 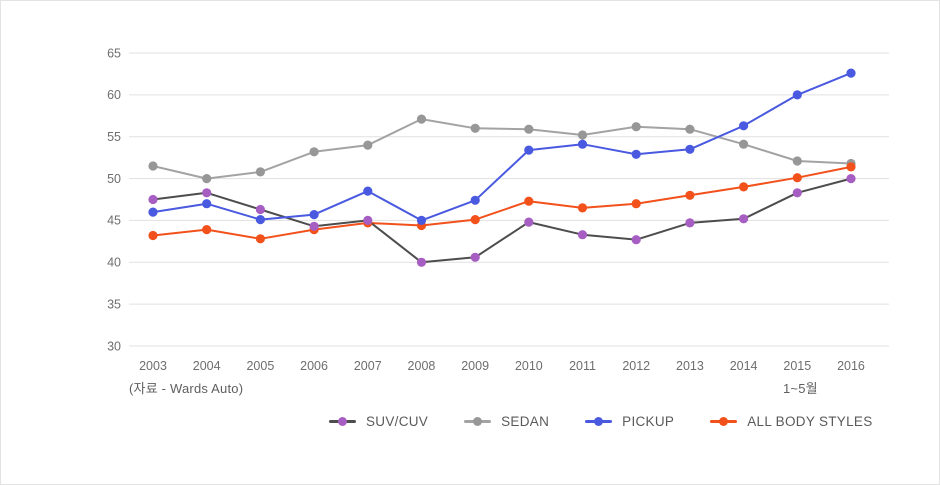 What do you see at coordinates (744, 144) in the screenshot?
I see `data-point-sedan-2014` at bounding box center [744, 144].